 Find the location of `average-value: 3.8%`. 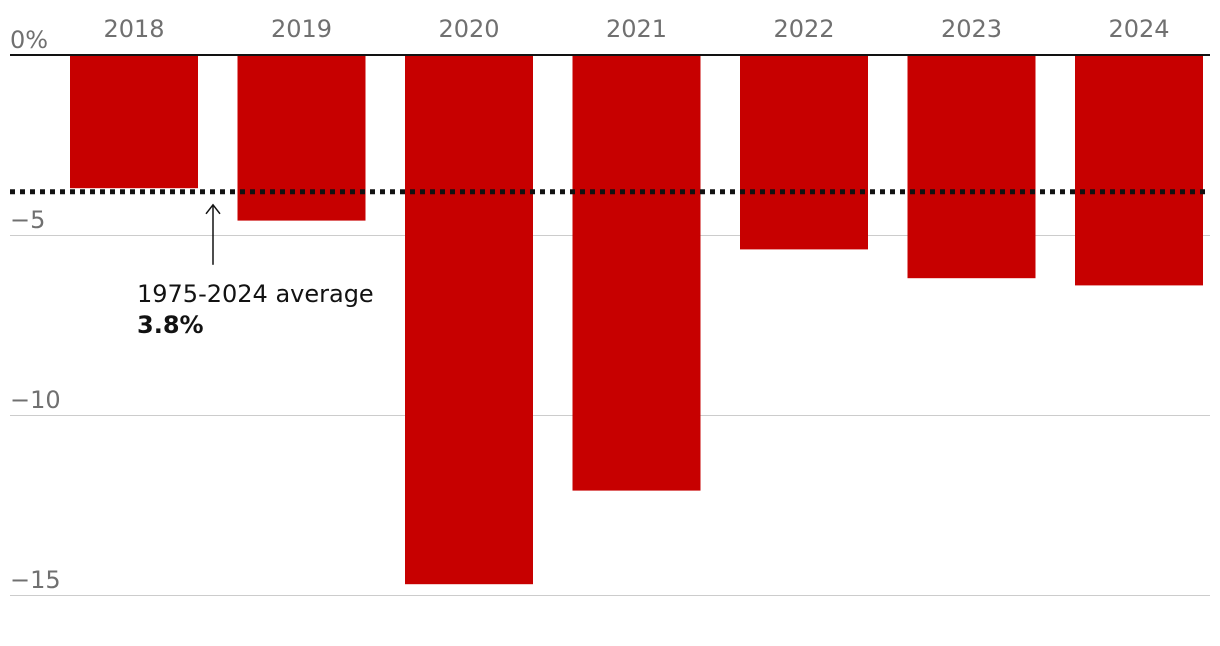

average-value: 3.8% is located at coordinates (170, 325).